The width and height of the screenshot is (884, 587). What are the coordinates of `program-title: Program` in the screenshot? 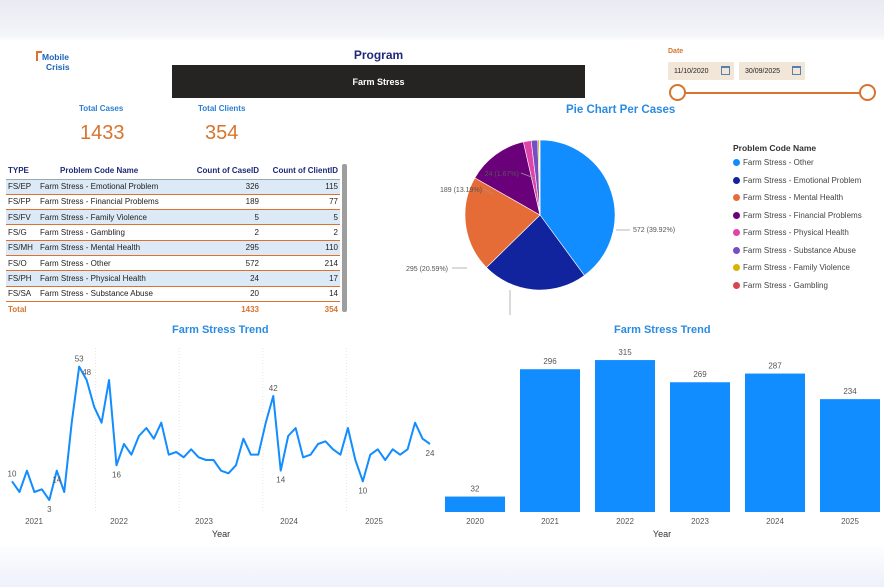 It's located at (378, 55).